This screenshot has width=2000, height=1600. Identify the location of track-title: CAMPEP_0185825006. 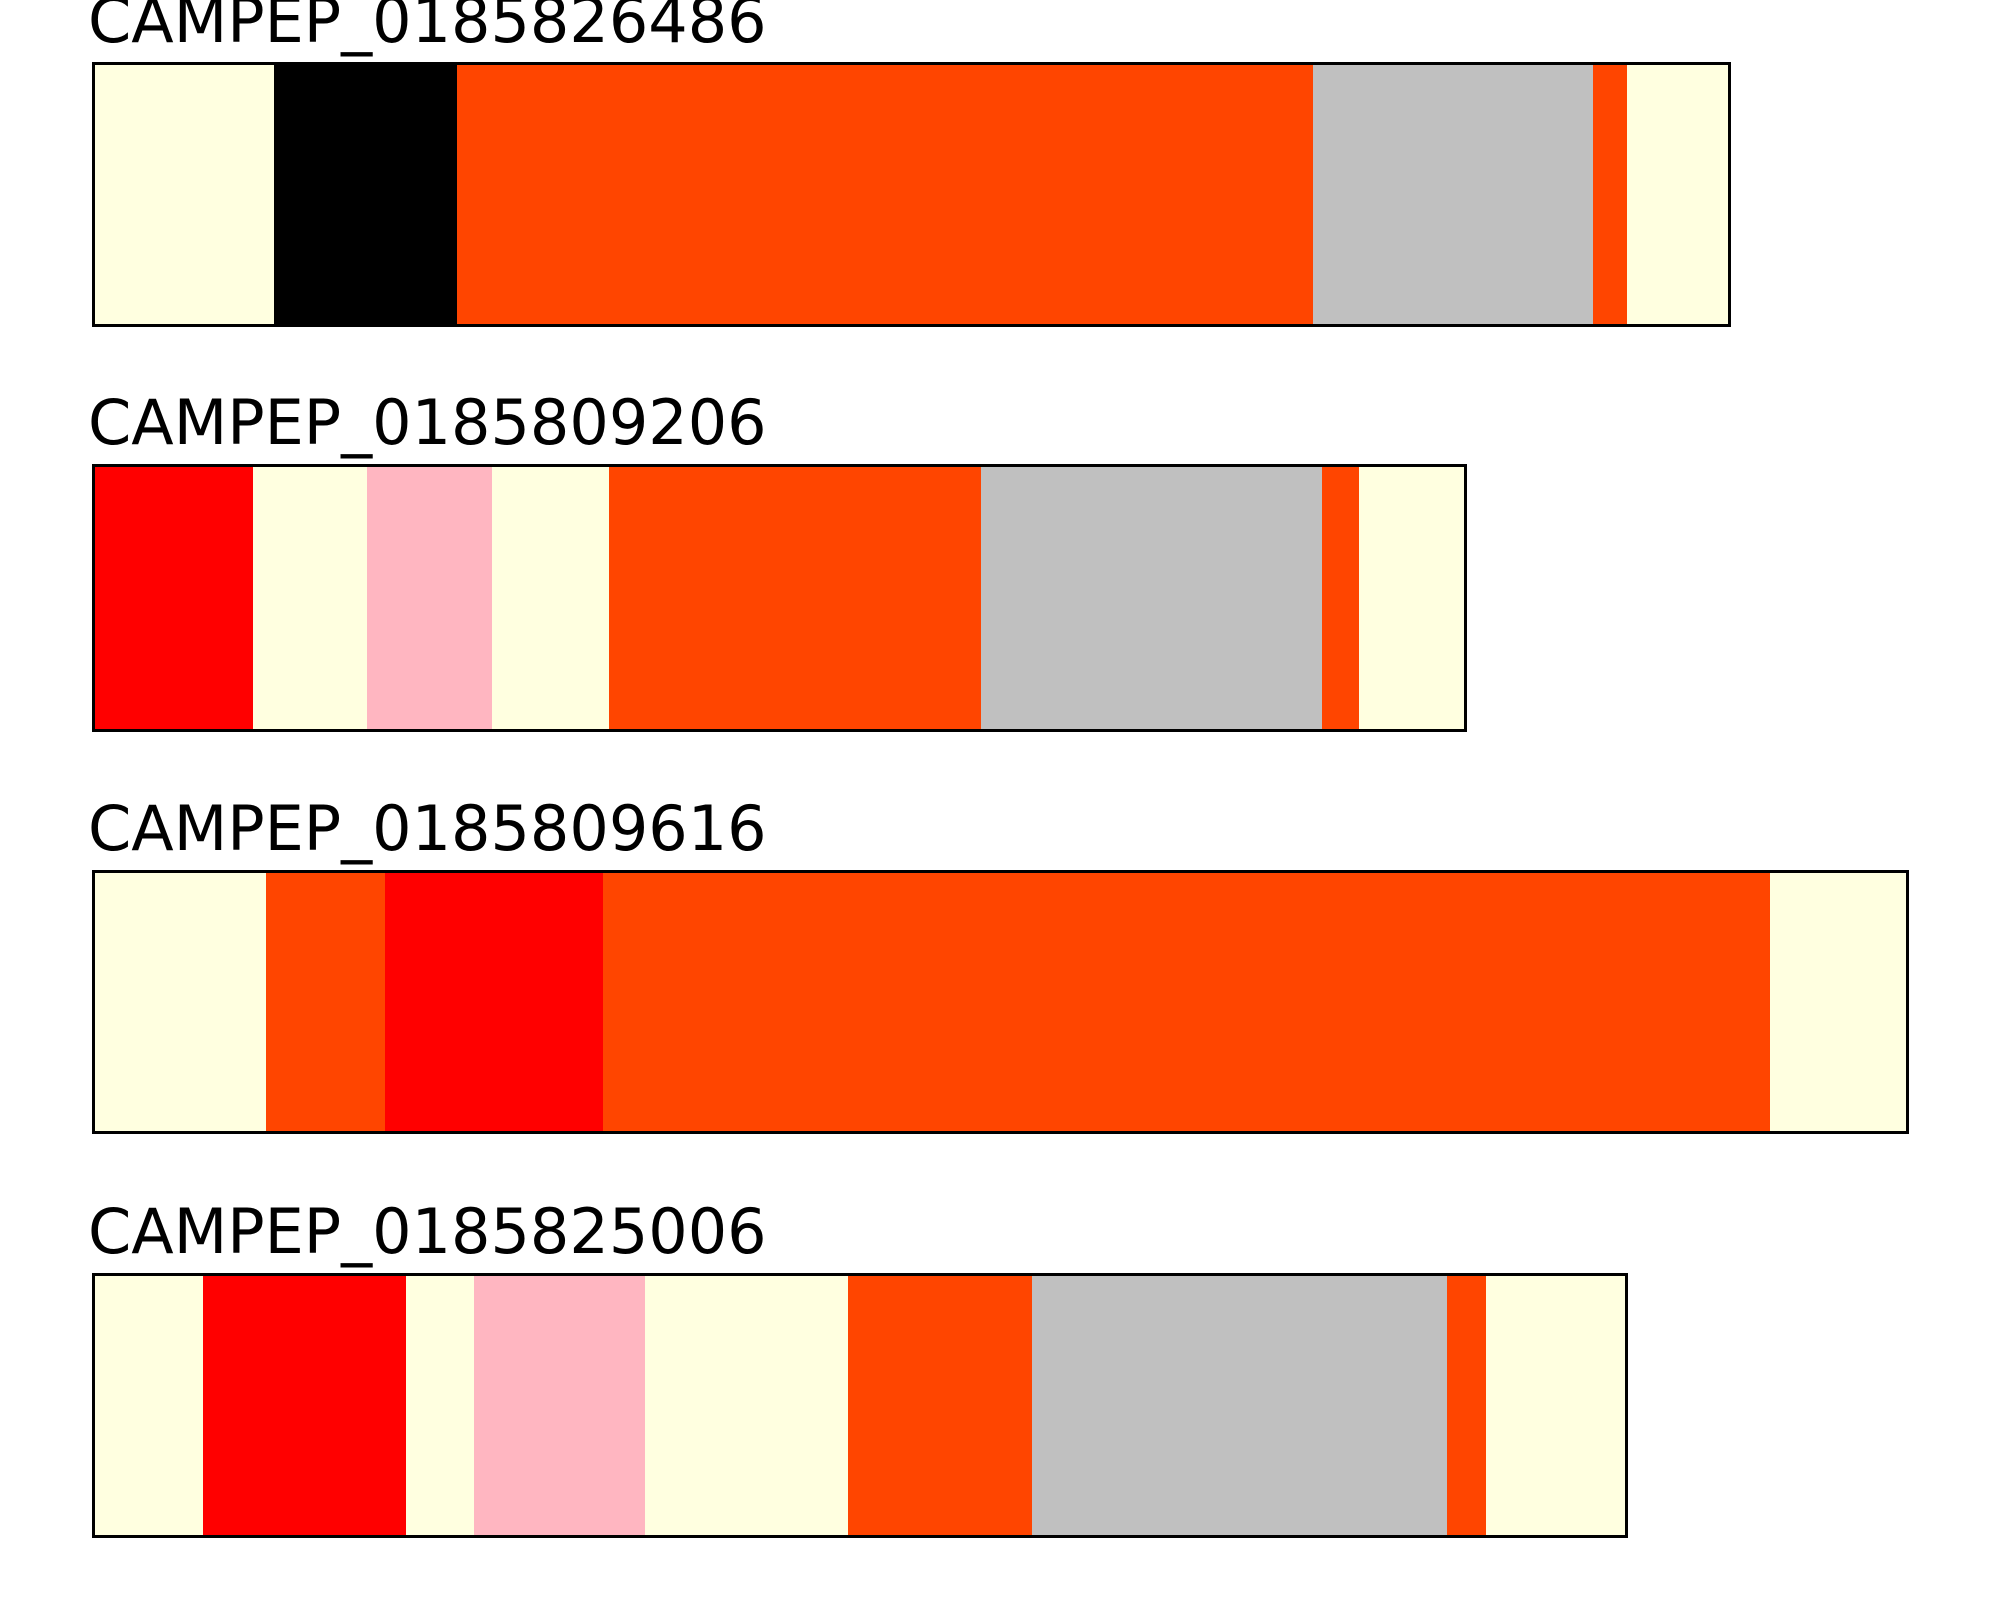
(427, 1231).